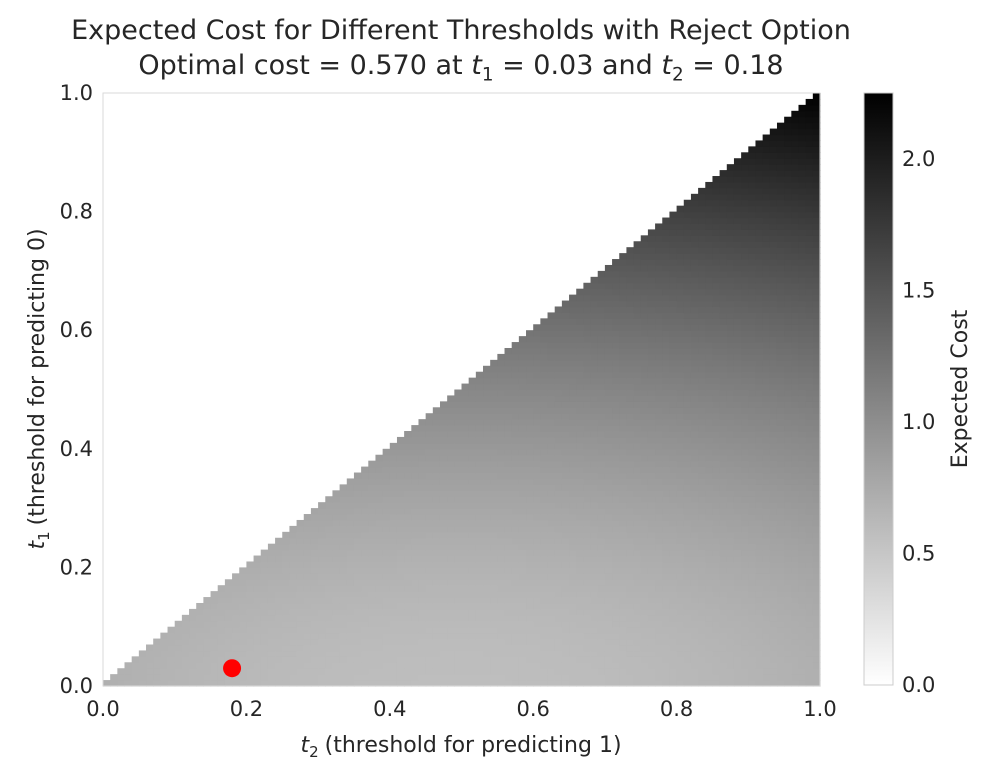 The height and width of the screenshot is (776, 992). Describe the element at coordinates (300, 65) in the screenshot. I see `subtitle-prefix: Optimal cost = 0.570 at` at that location.